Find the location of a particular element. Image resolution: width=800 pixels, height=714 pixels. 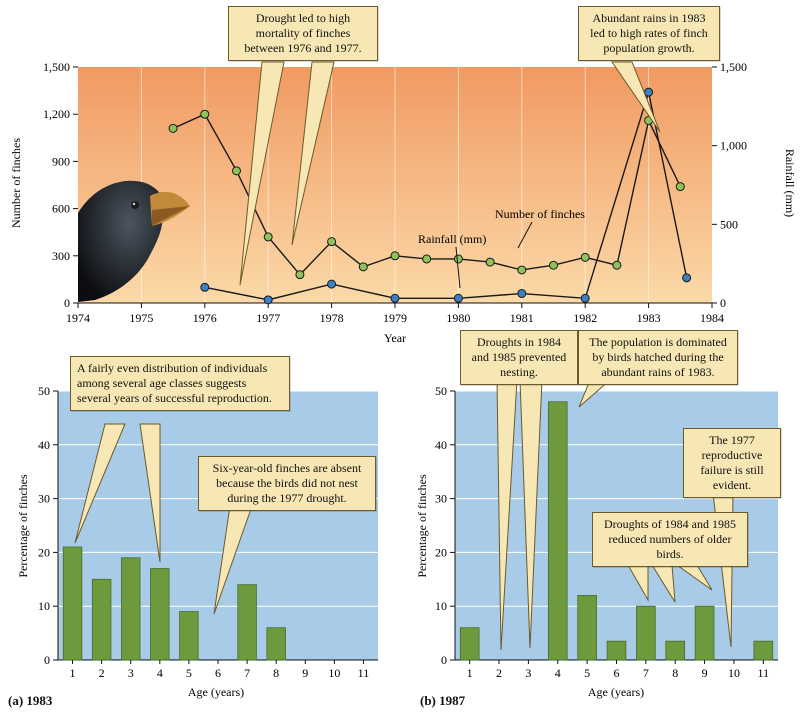

x-tick-label: 1981 is located at coordinates (522, 318).